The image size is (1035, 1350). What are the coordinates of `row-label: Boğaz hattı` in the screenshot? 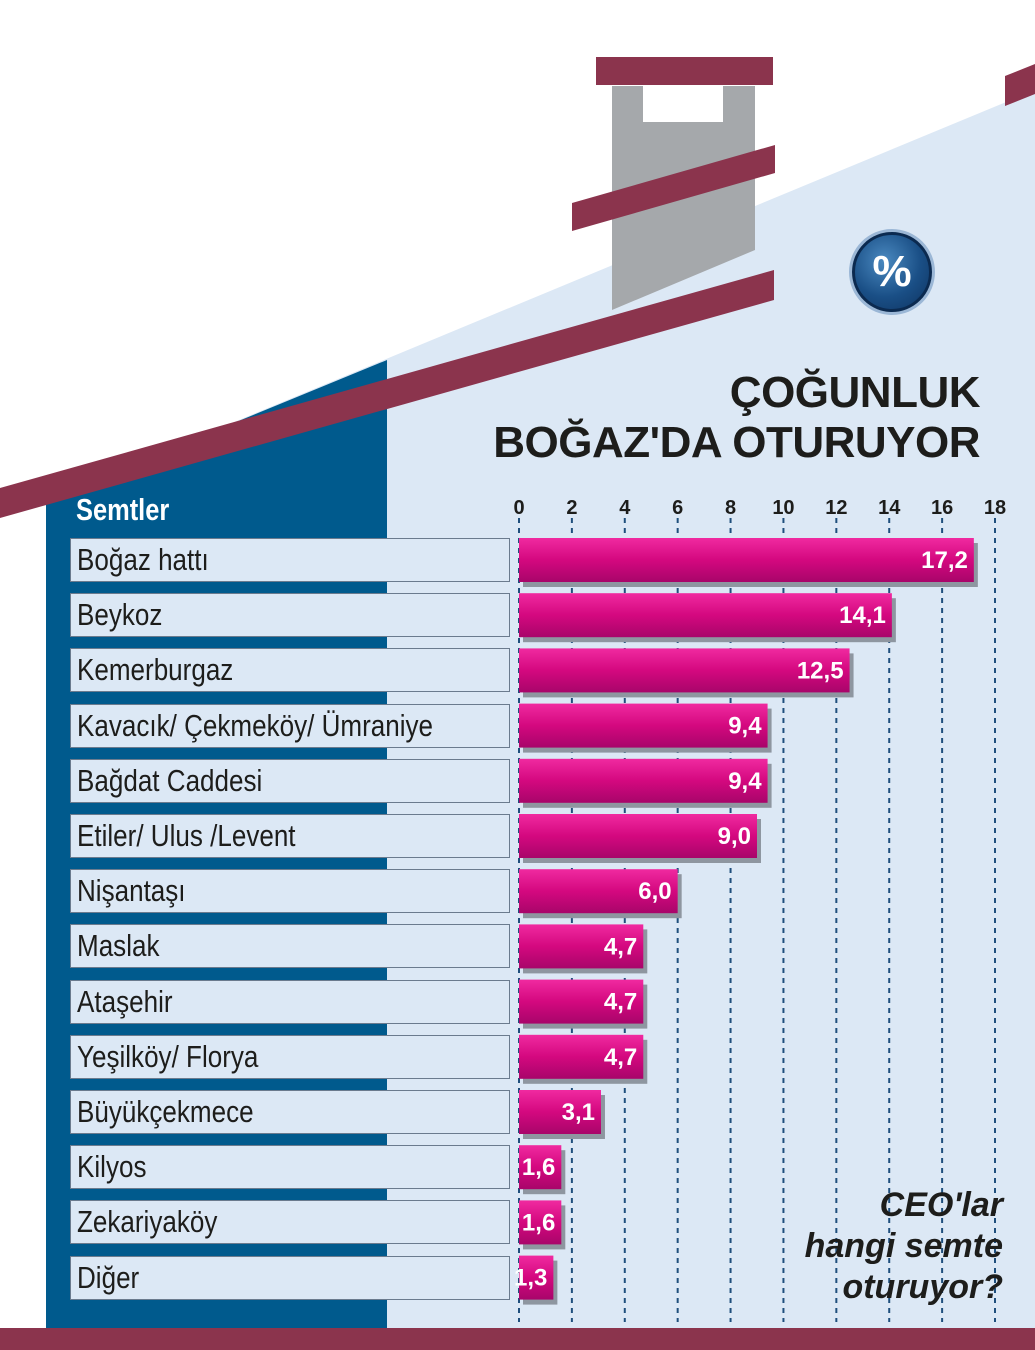 It's located at (290, 560).